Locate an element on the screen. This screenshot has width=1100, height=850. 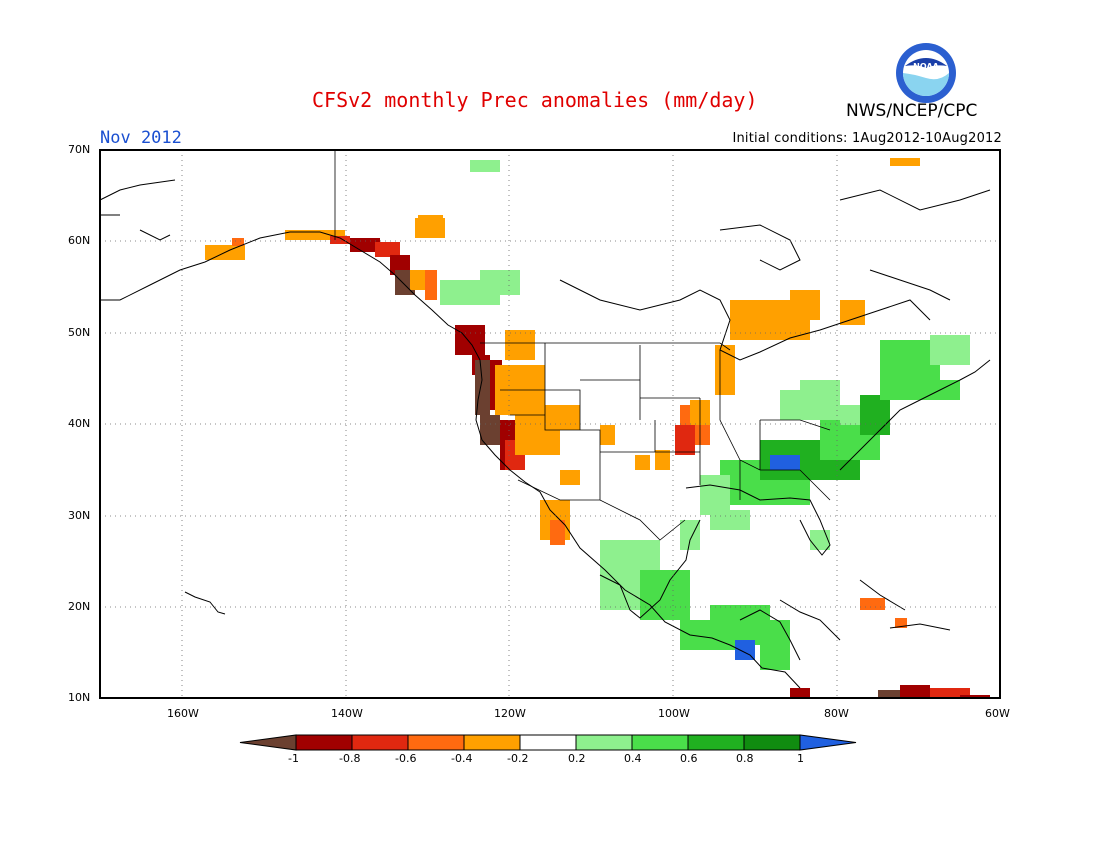
legend-label: -0.2 is located at coordinates (518, 758).